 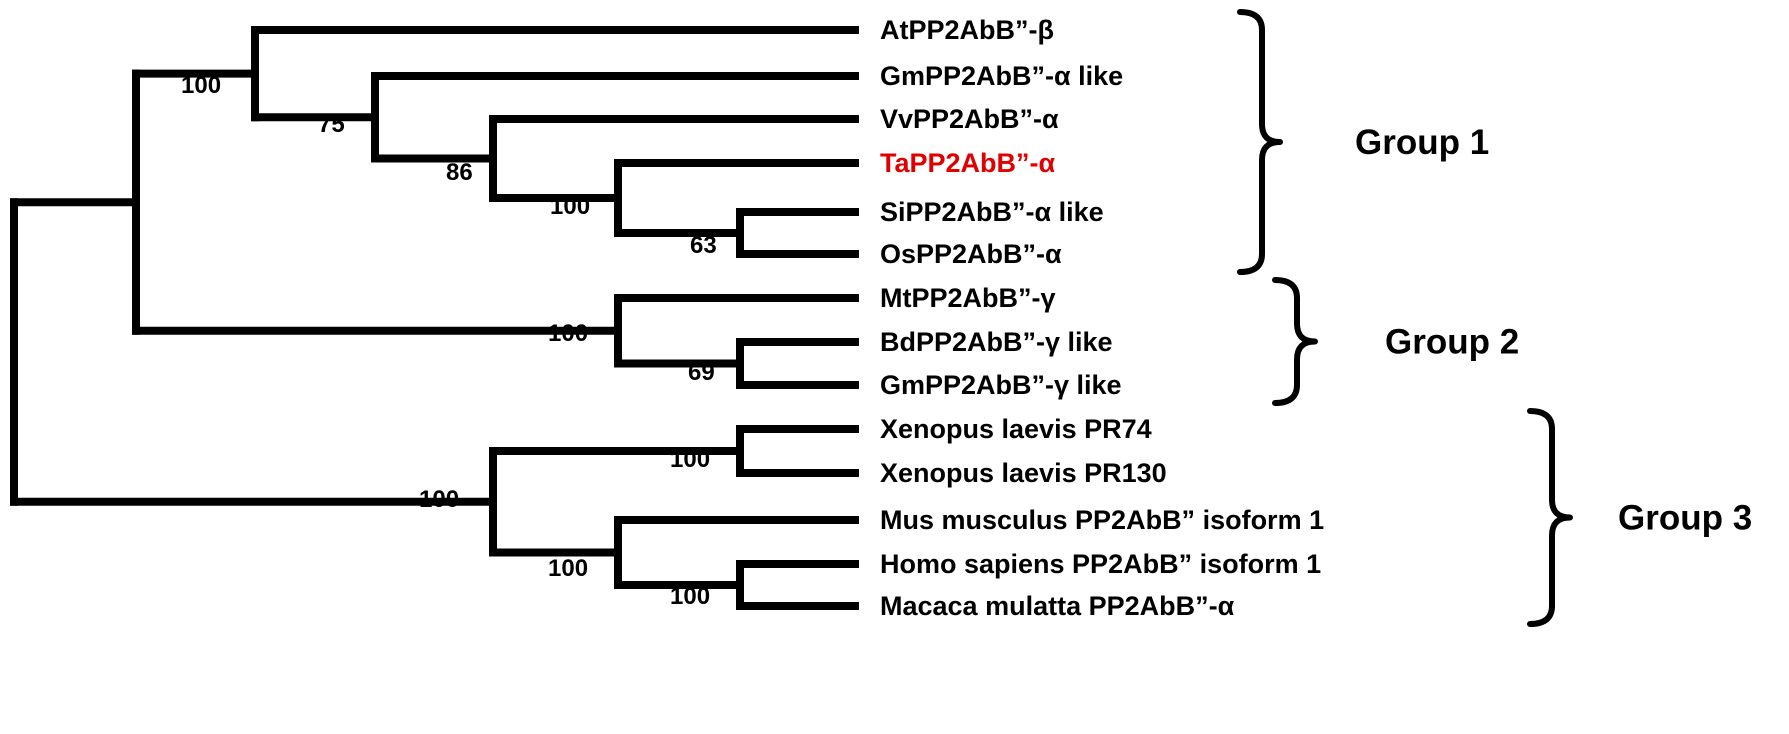 I want to click on leaf-label-macaca-mulatta: Macaca mulatta PP2AbB”-α, so click(x=1057, y=606).